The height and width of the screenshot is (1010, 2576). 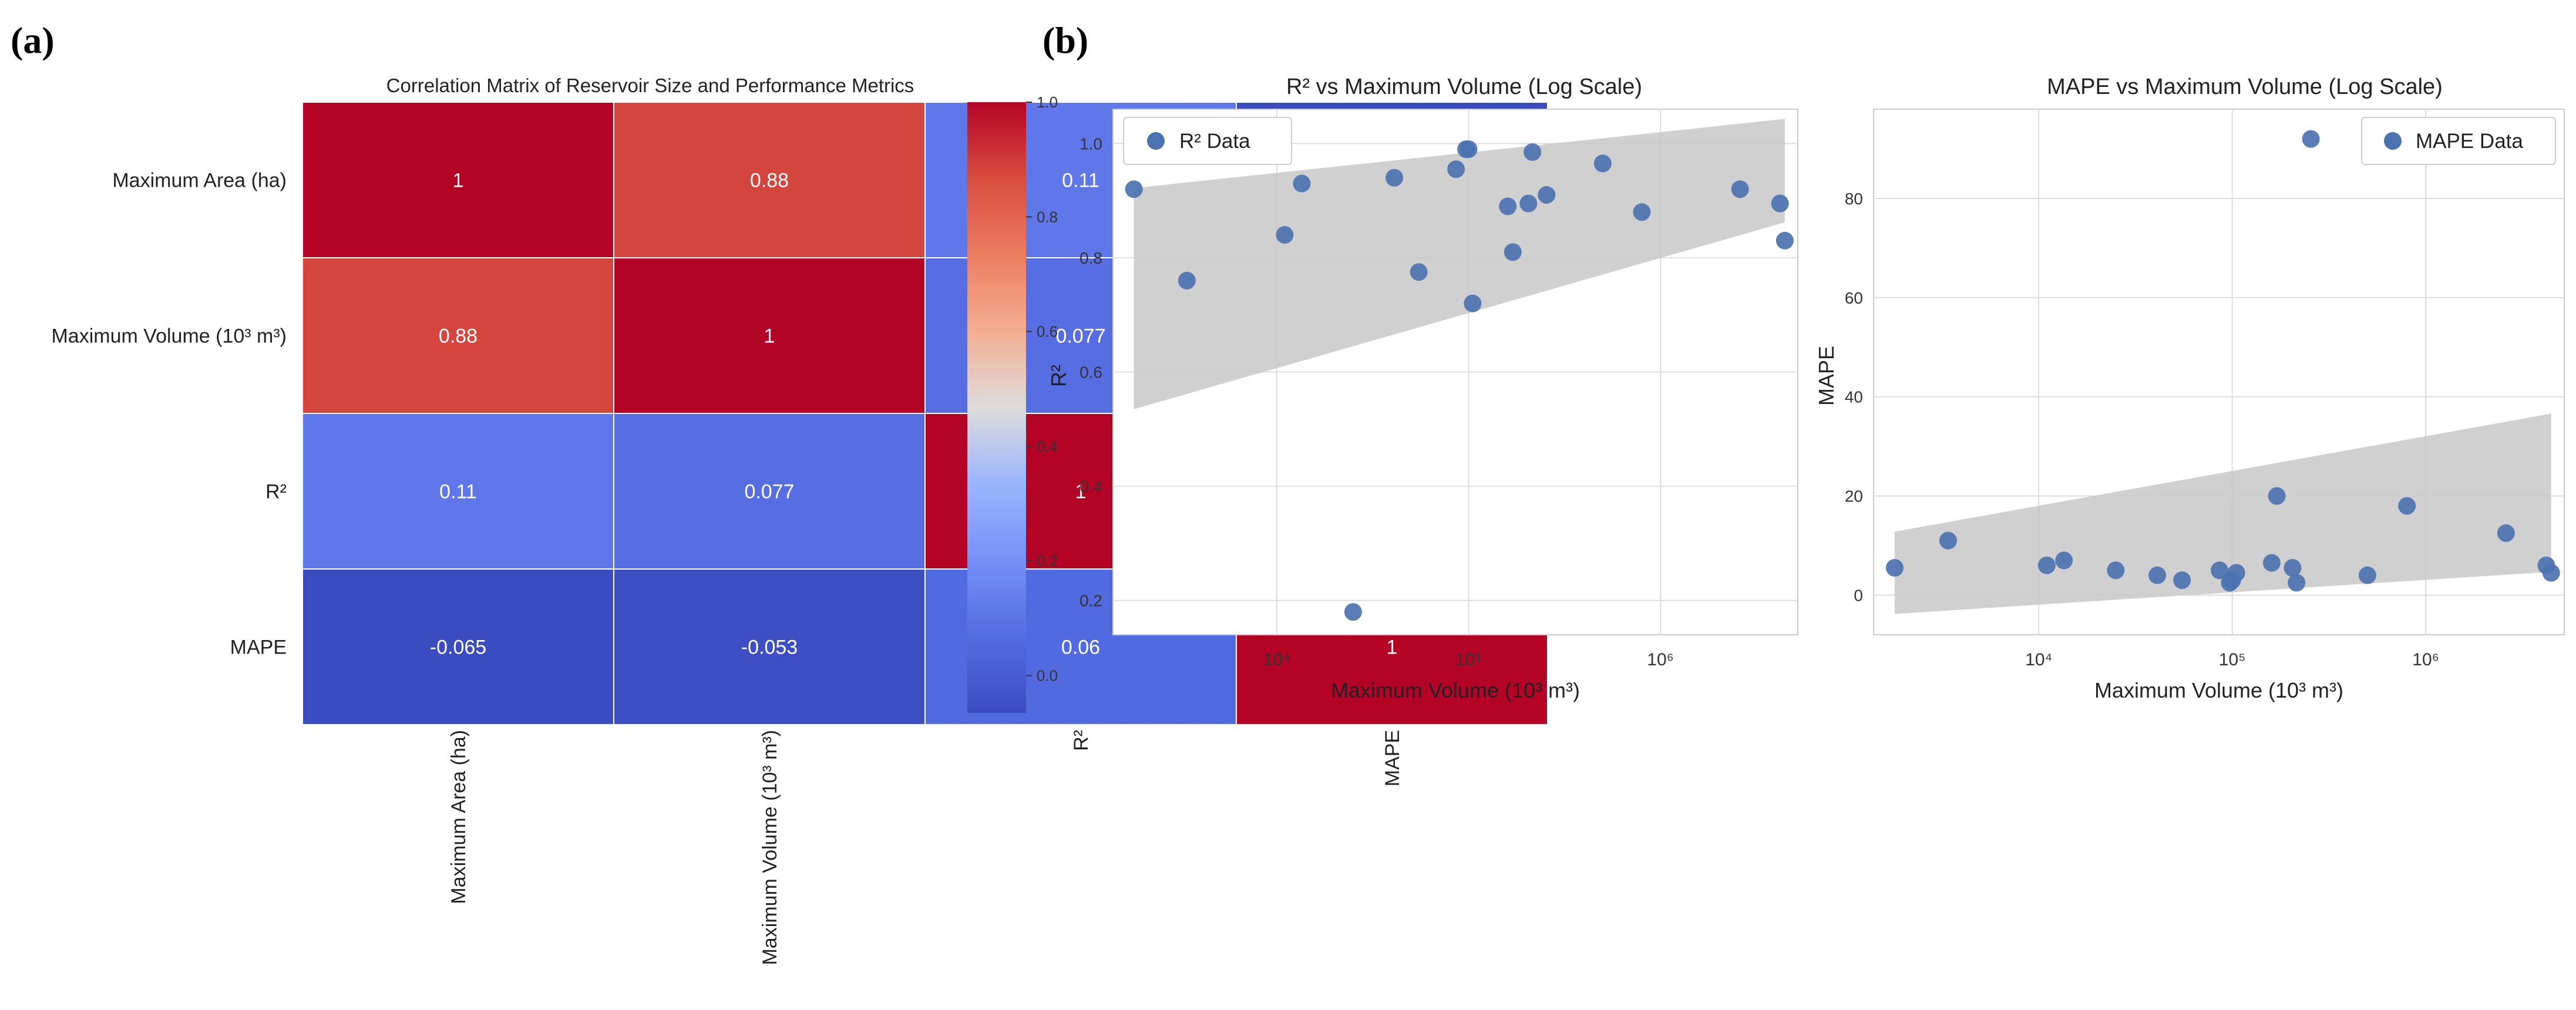 I want to click on heatmap-col-label: MAPE, so click(x=1392, y=758).